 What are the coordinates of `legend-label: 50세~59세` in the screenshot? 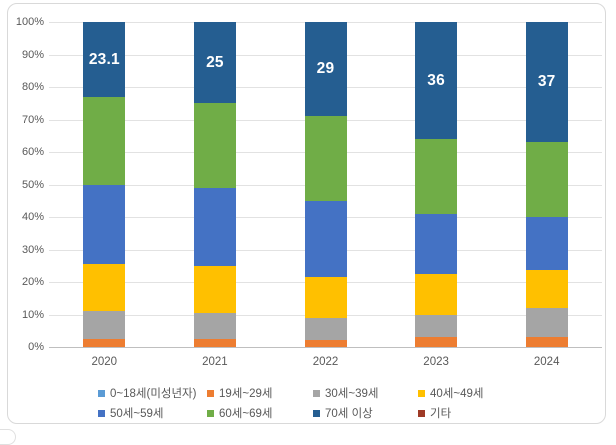 It's located at (137, 414).